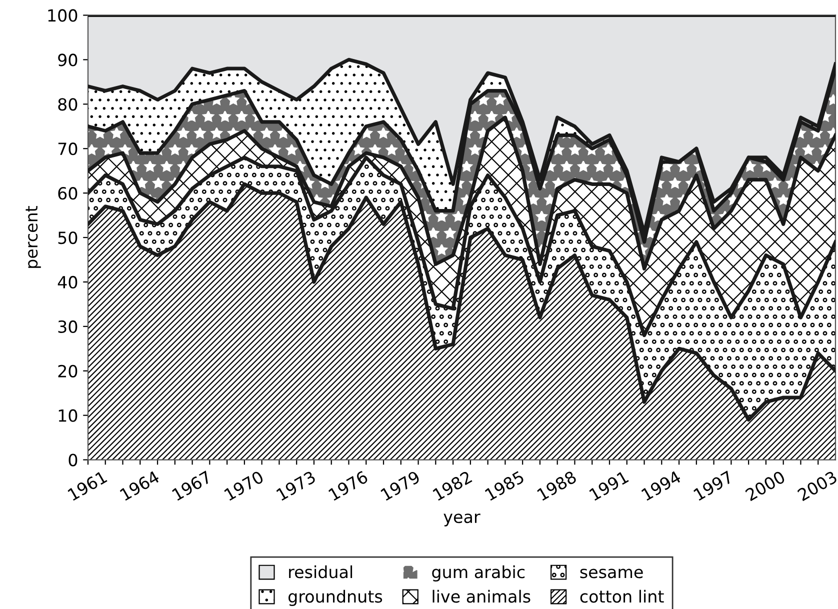 This screenshot has height=609, width=838. I want to click on y-tick-label: 40, so click(68, 282).